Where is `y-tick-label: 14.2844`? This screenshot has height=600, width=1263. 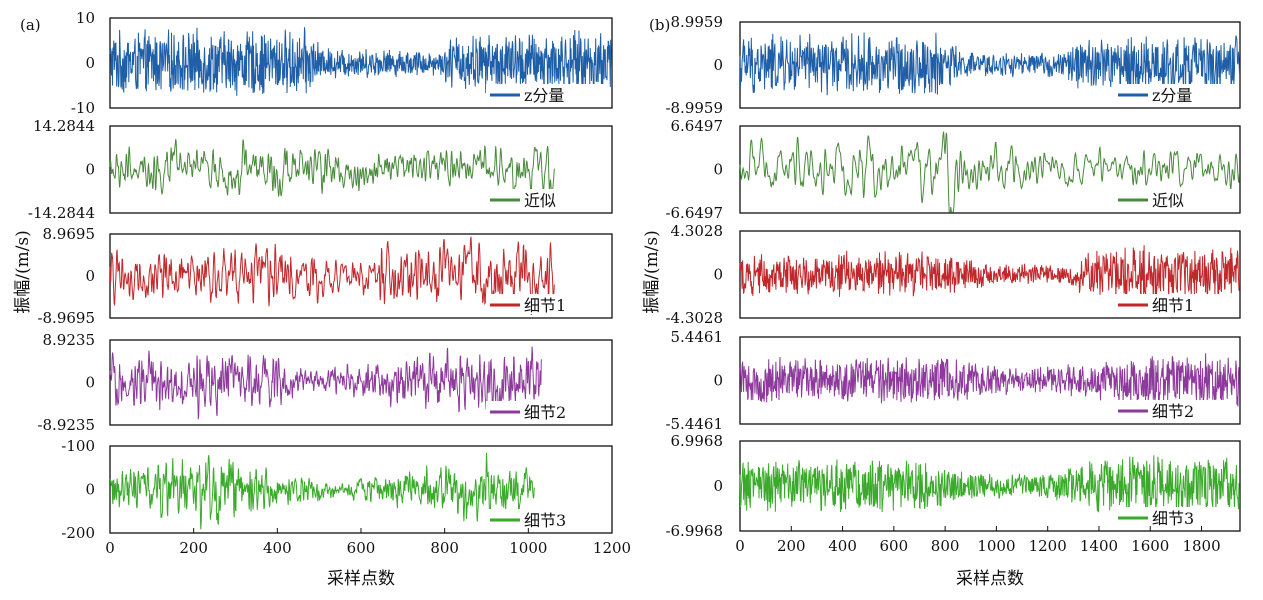 y-tick-label: 14.2844 is located at coordinates (64, 126).